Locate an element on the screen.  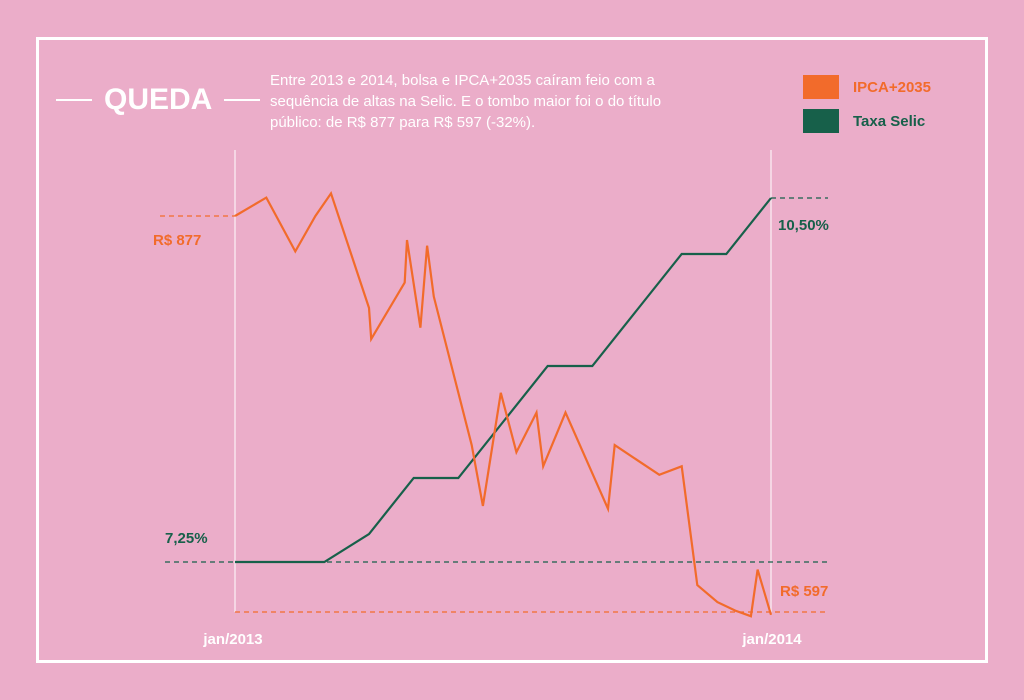
ipca-start-label: R$ 877 is located at coordinates (177, 240).